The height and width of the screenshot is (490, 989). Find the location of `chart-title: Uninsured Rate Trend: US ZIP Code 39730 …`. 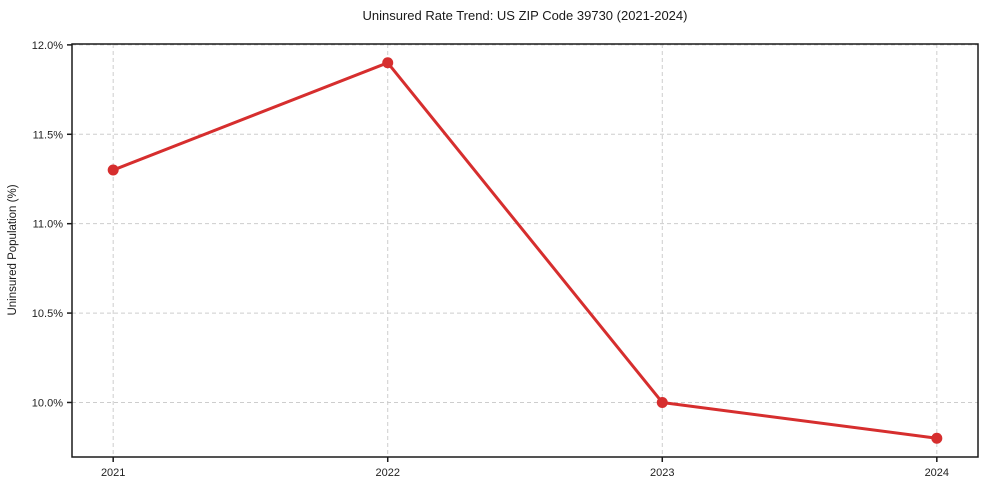

chart-title: Uninsured Rate Trend: US ZIP Code 39730 … is located at coordinates (525, 15).